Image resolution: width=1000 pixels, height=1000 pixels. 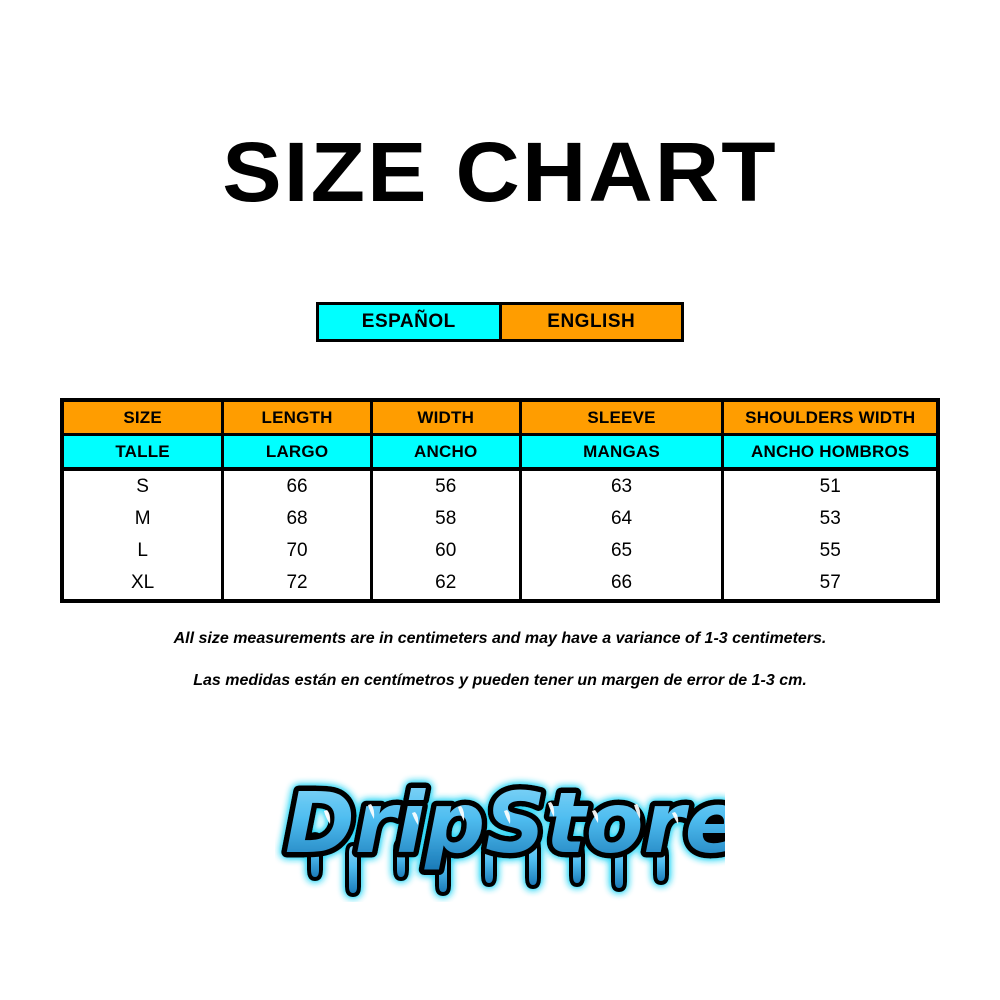 I want to click on cell-sleeve: 66, so click(x=621, y=584).